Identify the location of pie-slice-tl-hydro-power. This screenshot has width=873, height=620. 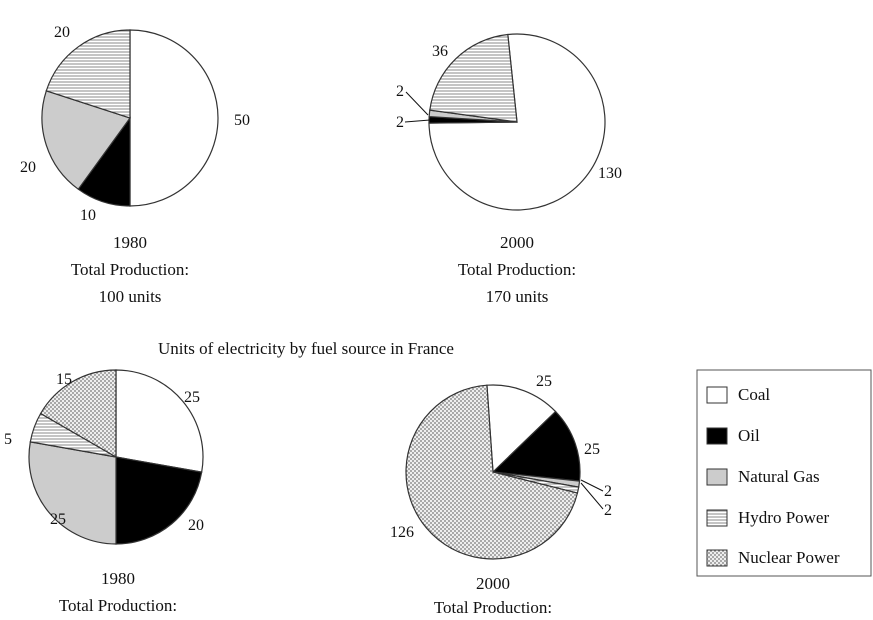
(88, 74).